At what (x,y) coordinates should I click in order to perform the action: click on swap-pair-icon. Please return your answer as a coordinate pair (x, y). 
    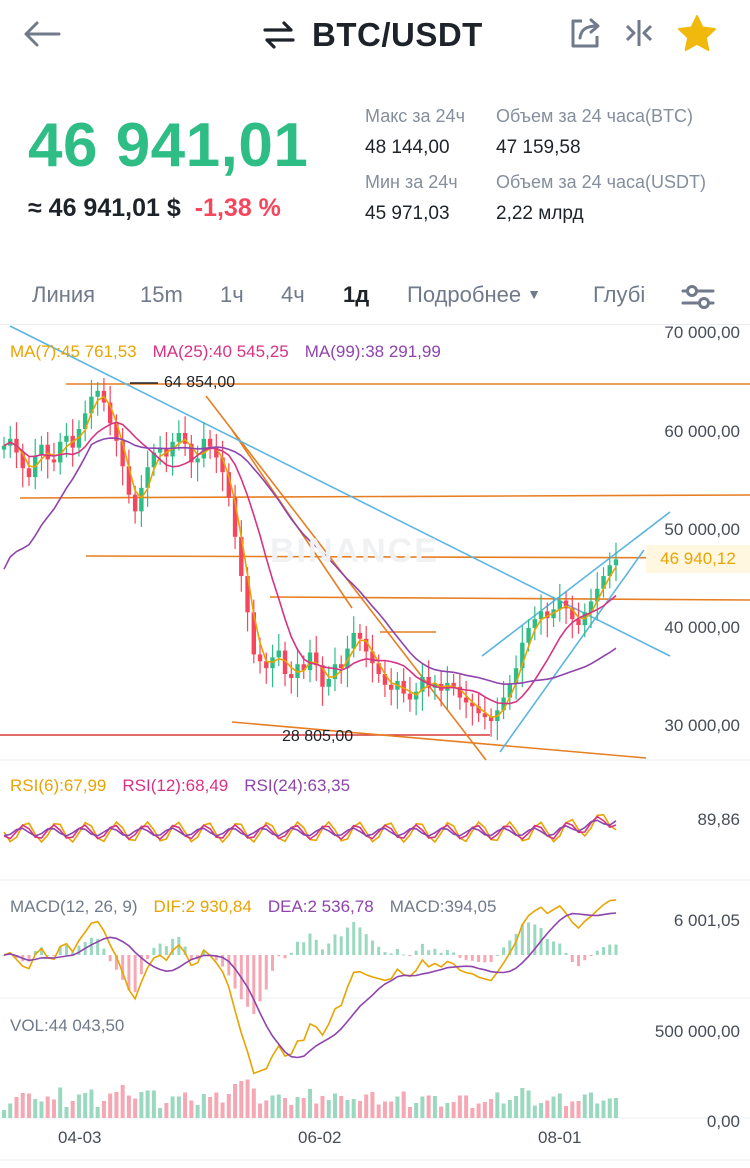
    Looking at the image, I should click on (279, 35).